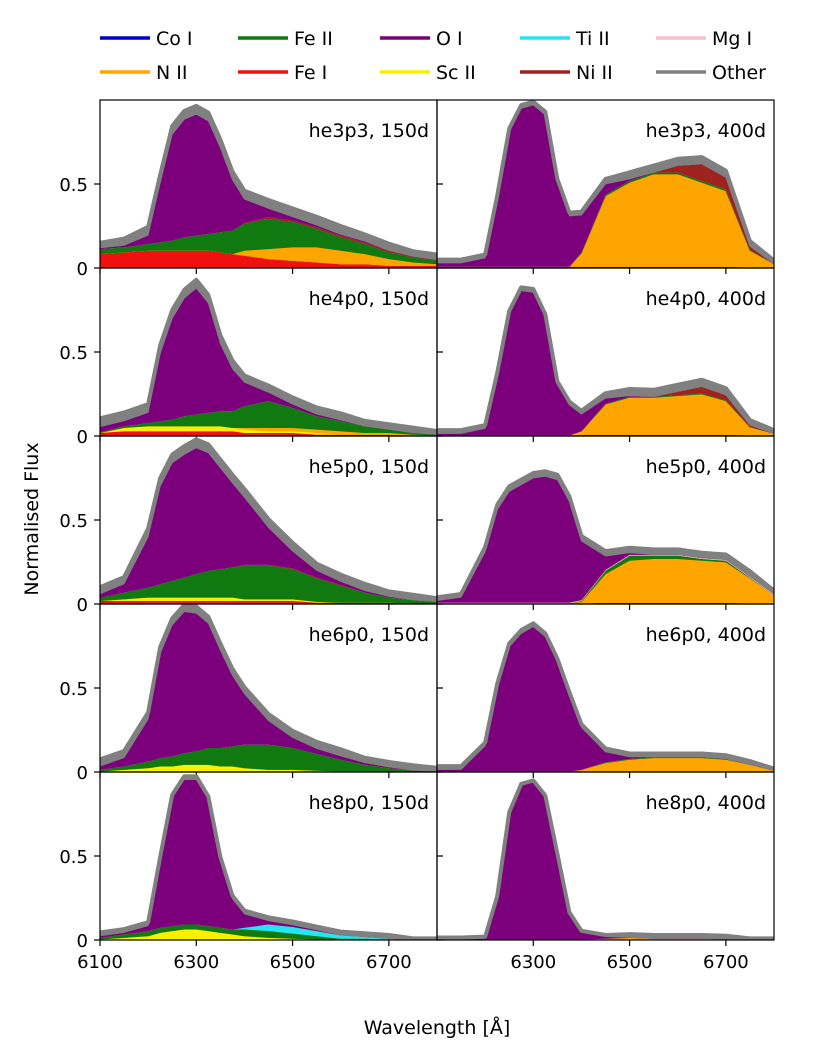 The width and height of the screenshot is (813, 1057). What do you see at coordinates (73, 353) in the screenshot?
I see `panel-he4p0-150d-ytick-label-1: 0.5` at bounding box center [73, 353].